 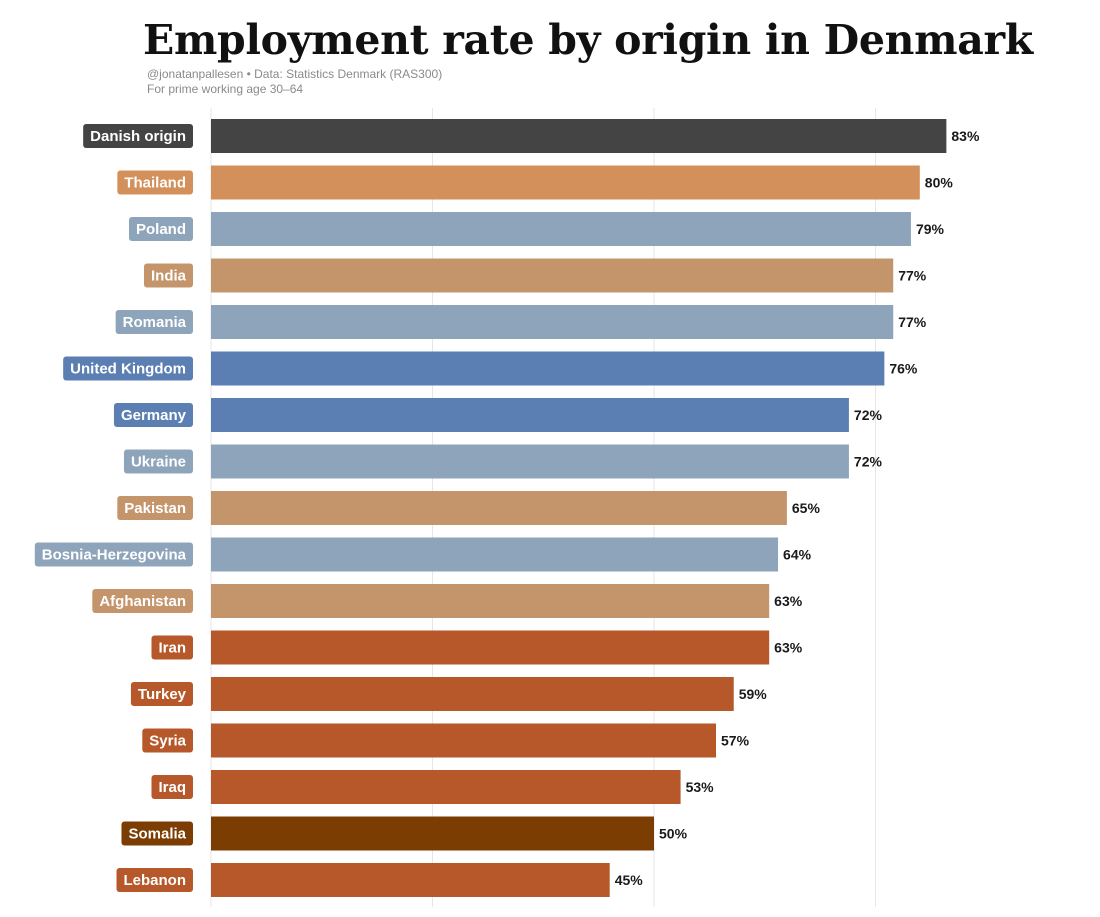 I want to click on category-label-india: India, so click(x=168, y=275).